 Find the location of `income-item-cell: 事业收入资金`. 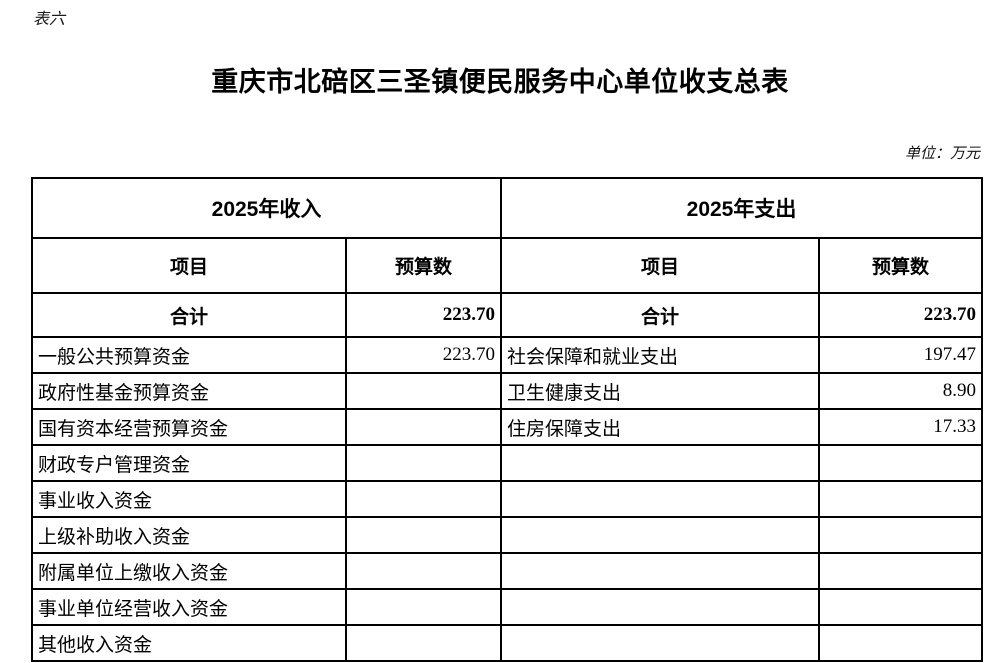

income-item-cell: 事业收入资金 is located at coordinates (189, 499).